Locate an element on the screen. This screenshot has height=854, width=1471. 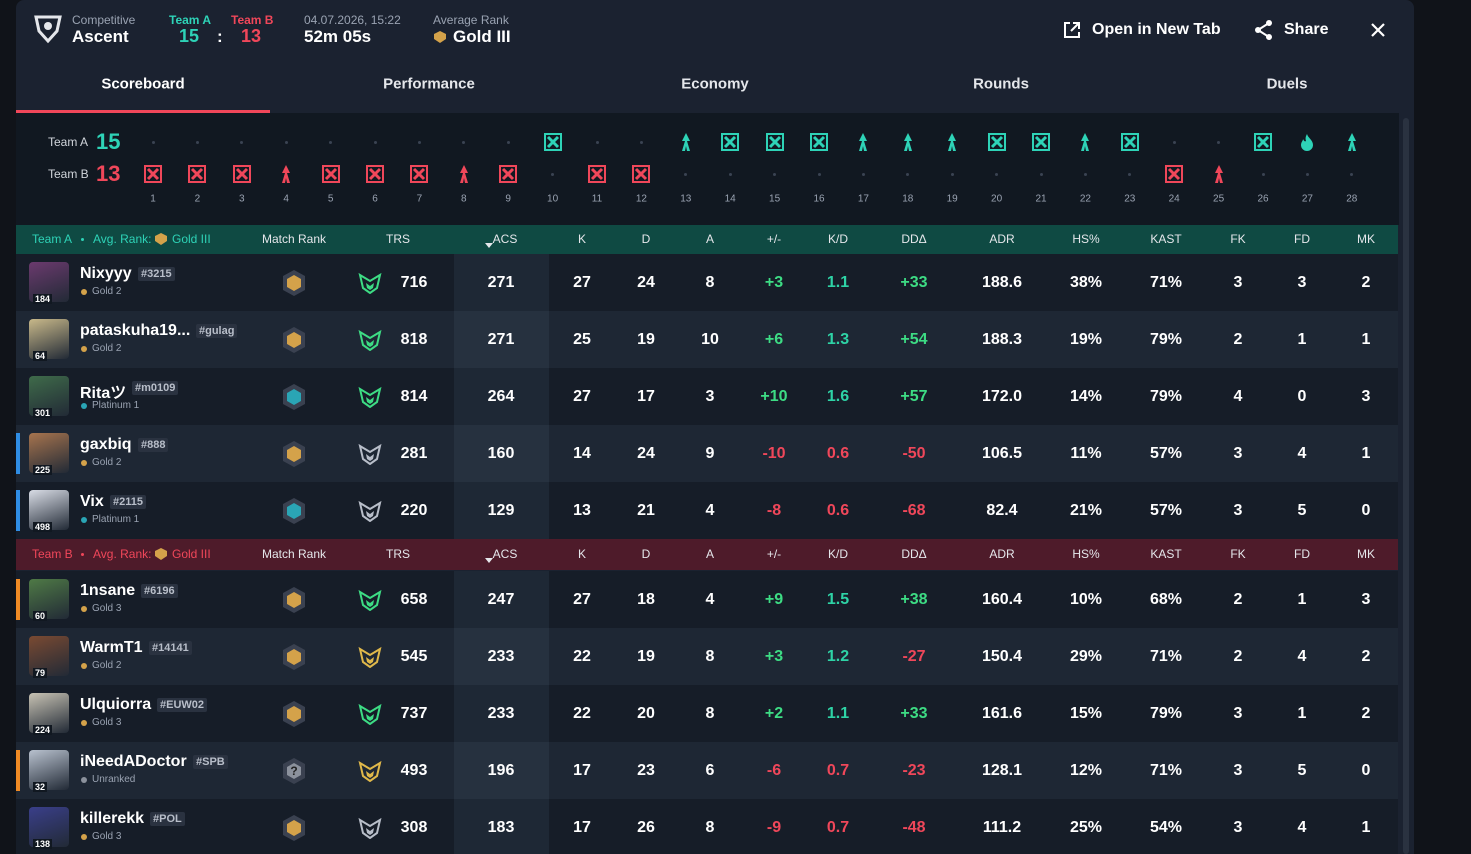
column-header: K/D is located at coordinates (838, 239).